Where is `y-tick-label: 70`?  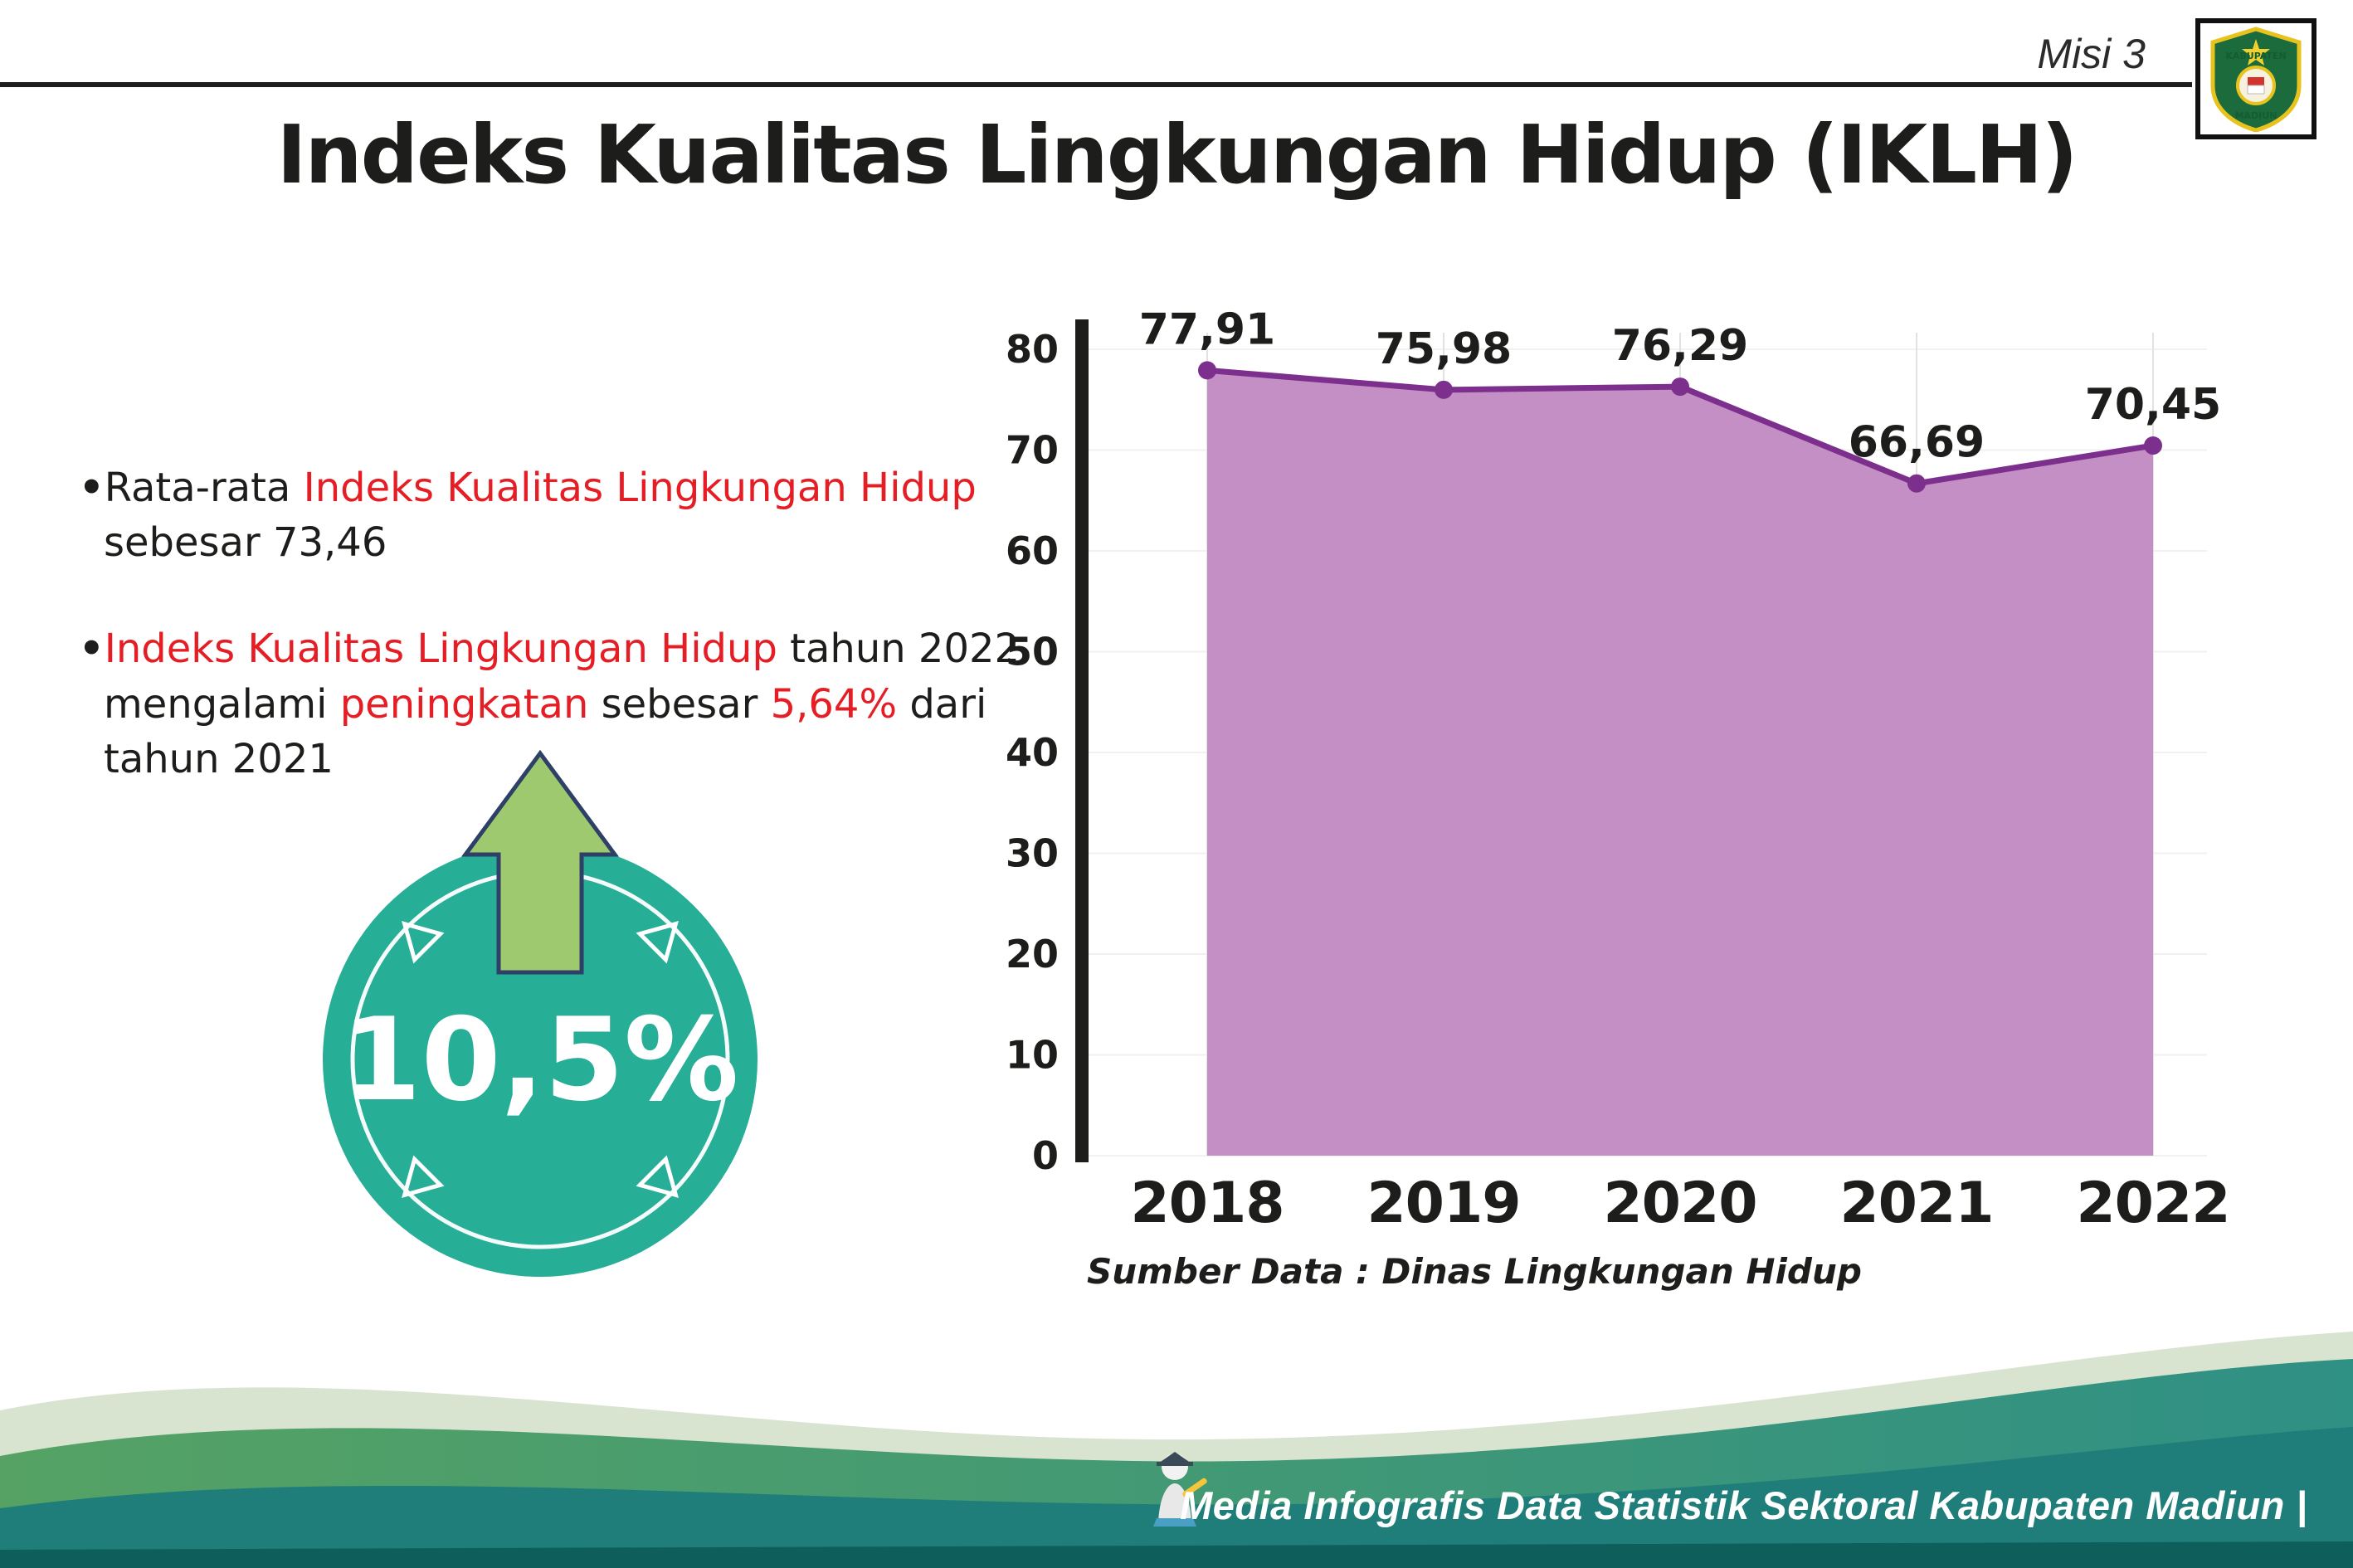 y-tick-label: 70 is located at coordinates (1032, 450).